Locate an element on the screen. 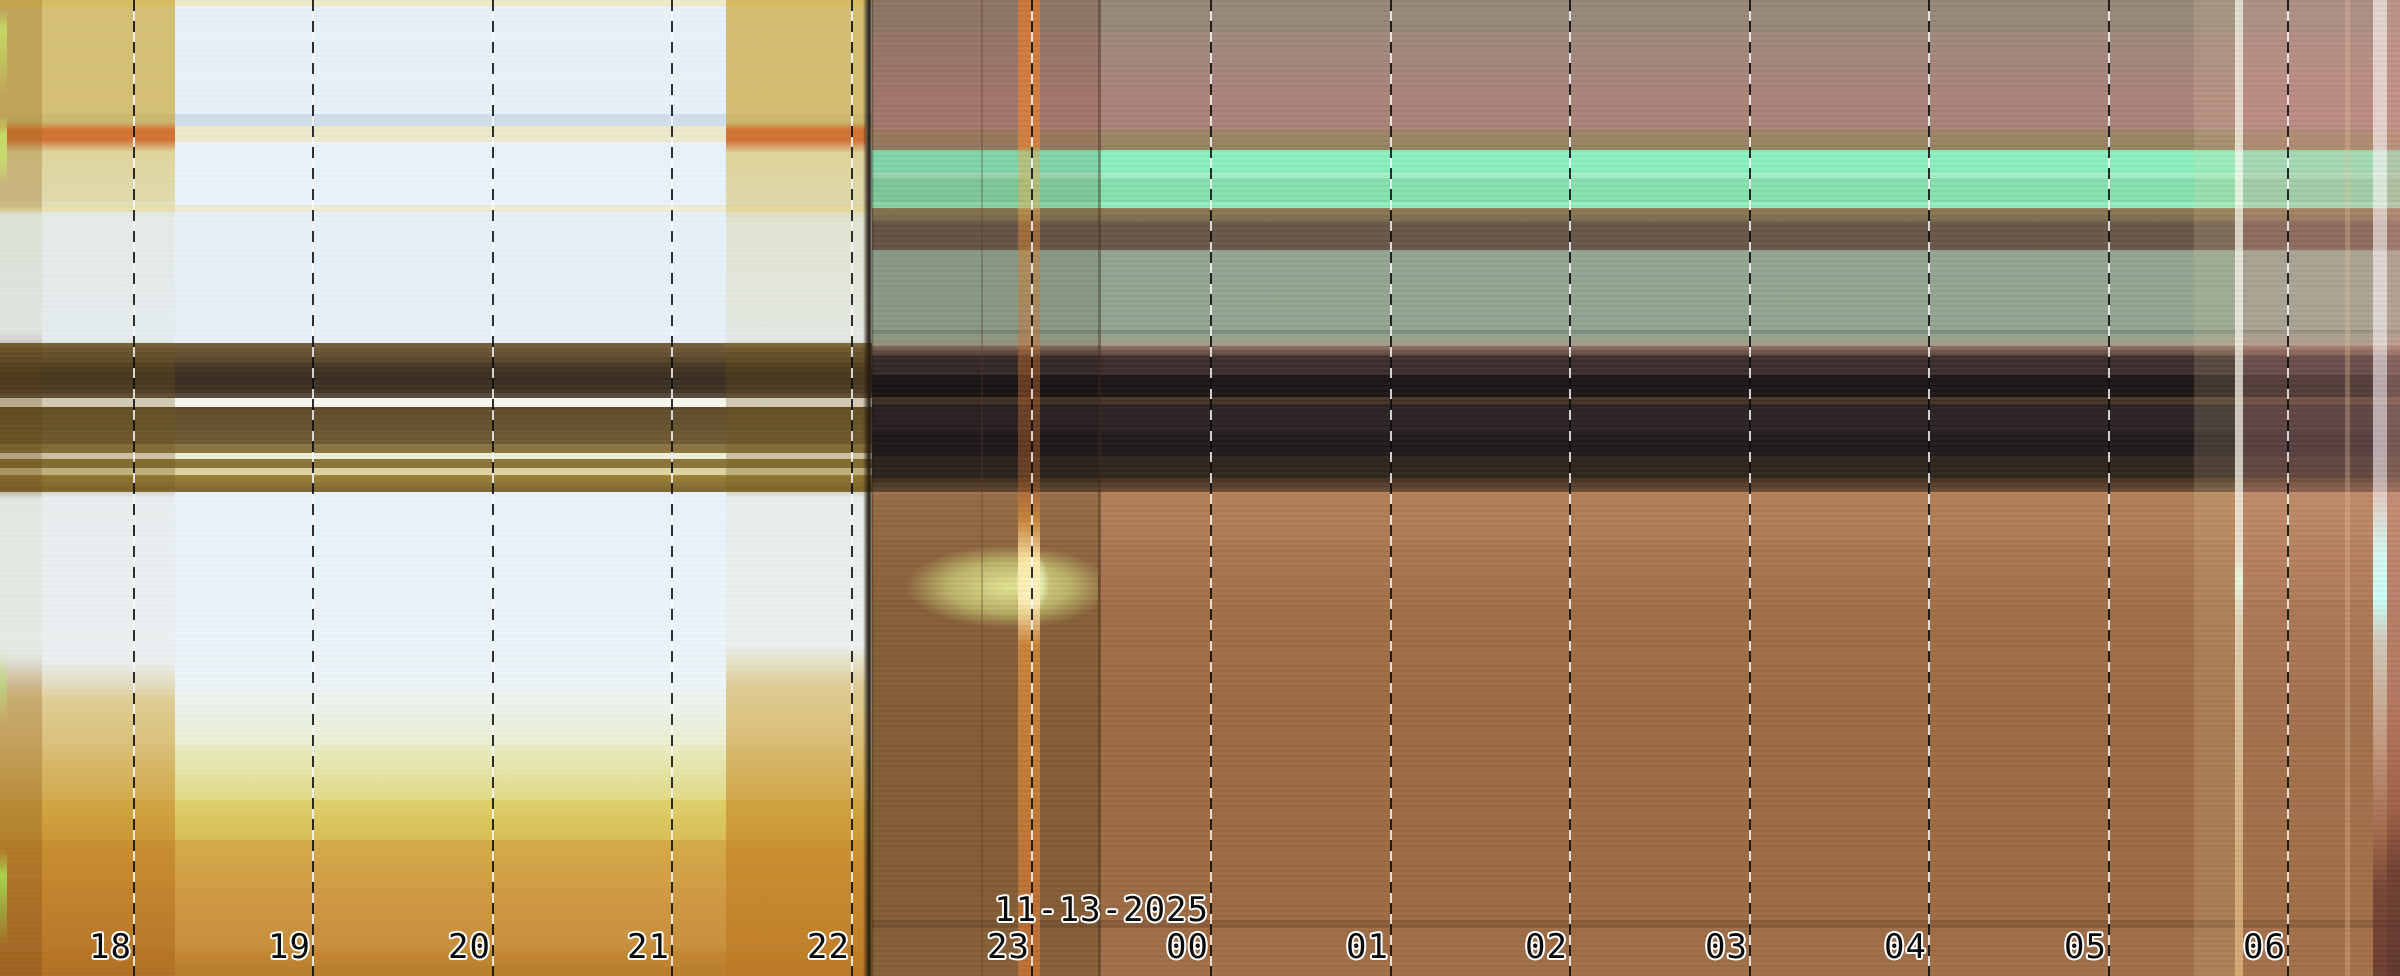 This screenshot has height=976, width=2400. hour-tick-label: 06 is located at coordinates (2264, 947).